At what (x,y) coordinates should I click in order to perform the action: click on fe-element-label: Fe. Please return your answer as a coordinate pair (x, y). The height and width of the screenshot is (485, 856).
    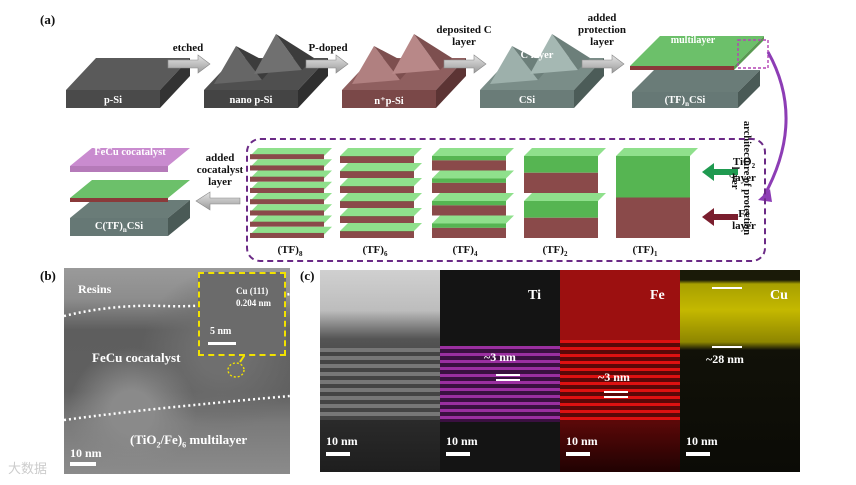
    Looking at the image, I should click on (657, 295).